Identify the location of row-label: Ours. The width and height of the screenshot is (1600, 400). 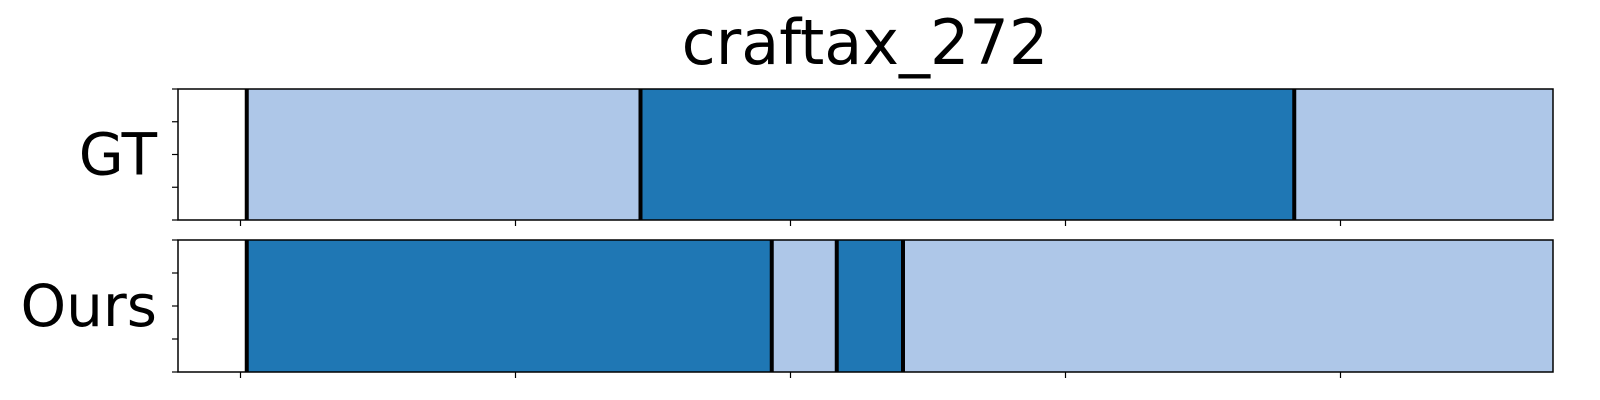
(89, 306).